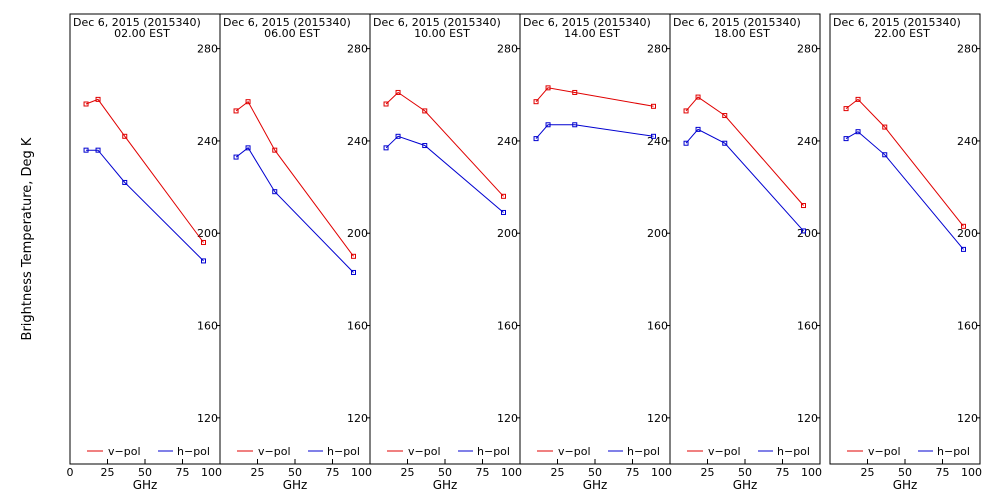  Describe the element at coordinates (27, 238) in the screenshot. I see `y-axis-label: Brightness Temperature, Deg K` at that location.